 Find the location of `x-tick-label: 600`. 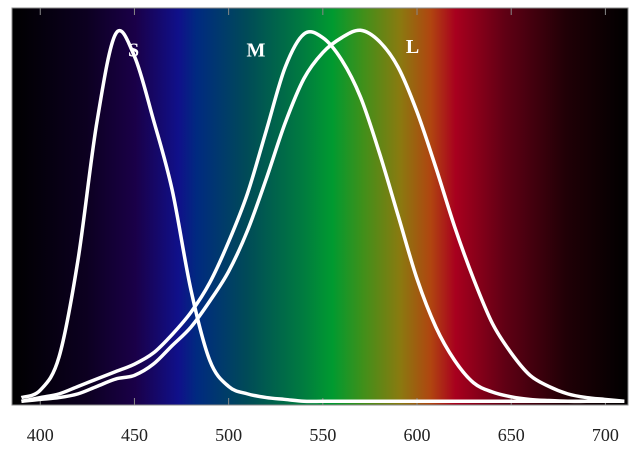

x-tick-label: 600 is located at coordinates (417, 435).